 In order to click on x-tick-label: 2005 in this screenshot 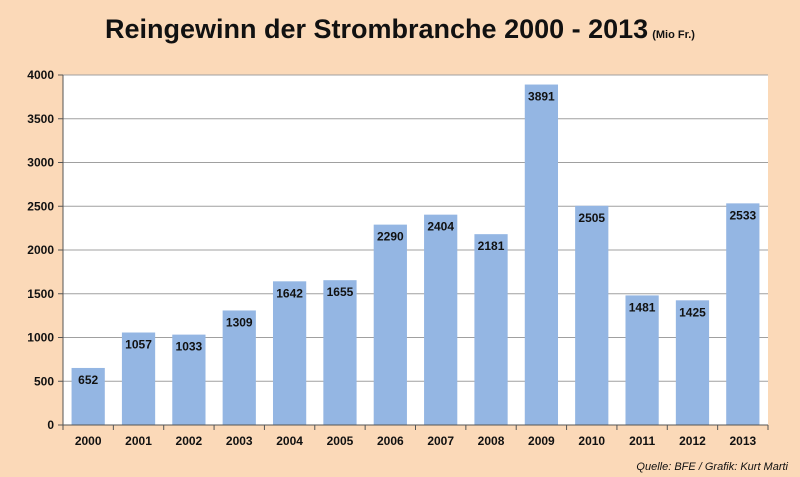, I will do `click(340, 441)`.